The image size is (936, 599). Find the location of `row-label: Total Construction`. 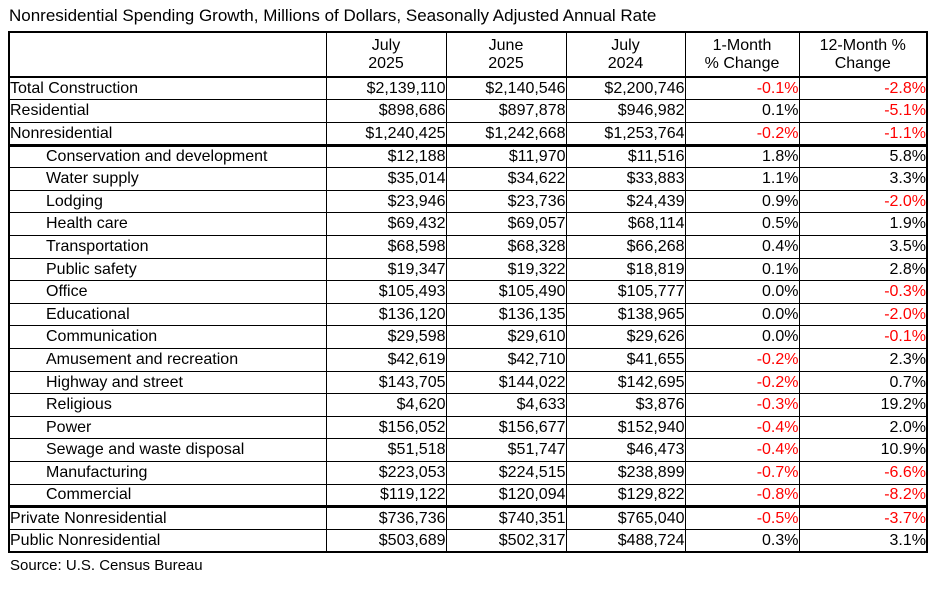

row-label: Total Construction is located at coordinates (167, 88).